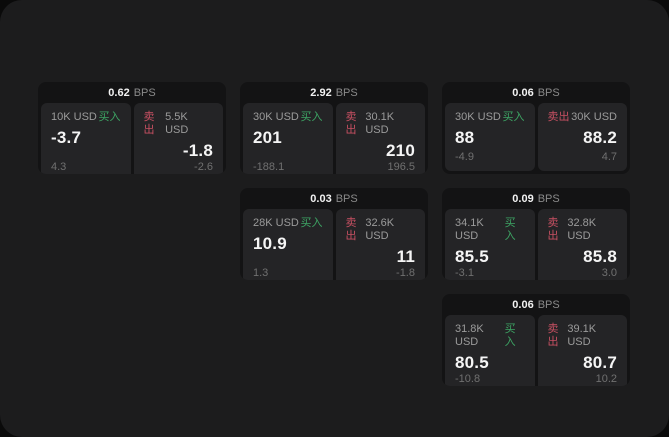  Describe the element at coordinates (178, 138) in the screenshot. I see `sell-tile: 卖出 5.5K USD -1.8 -2.6` at that location.